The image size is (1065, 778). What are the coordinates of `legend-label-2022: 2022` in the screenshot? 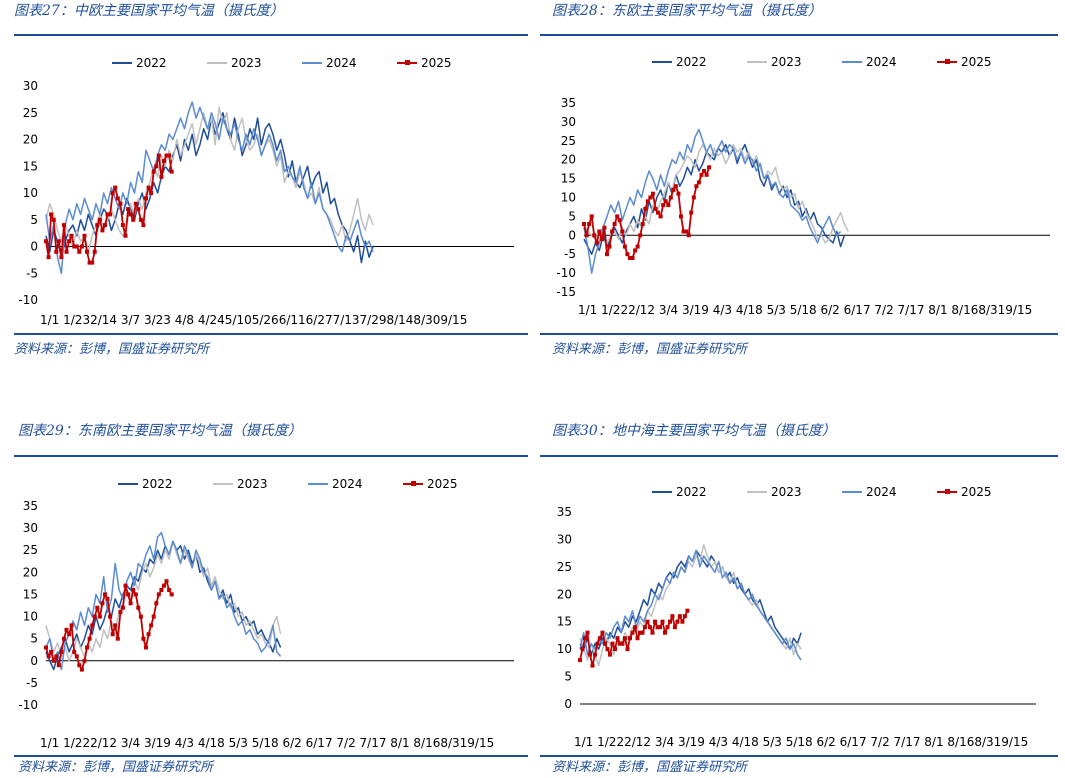 It's located at (151, 63).